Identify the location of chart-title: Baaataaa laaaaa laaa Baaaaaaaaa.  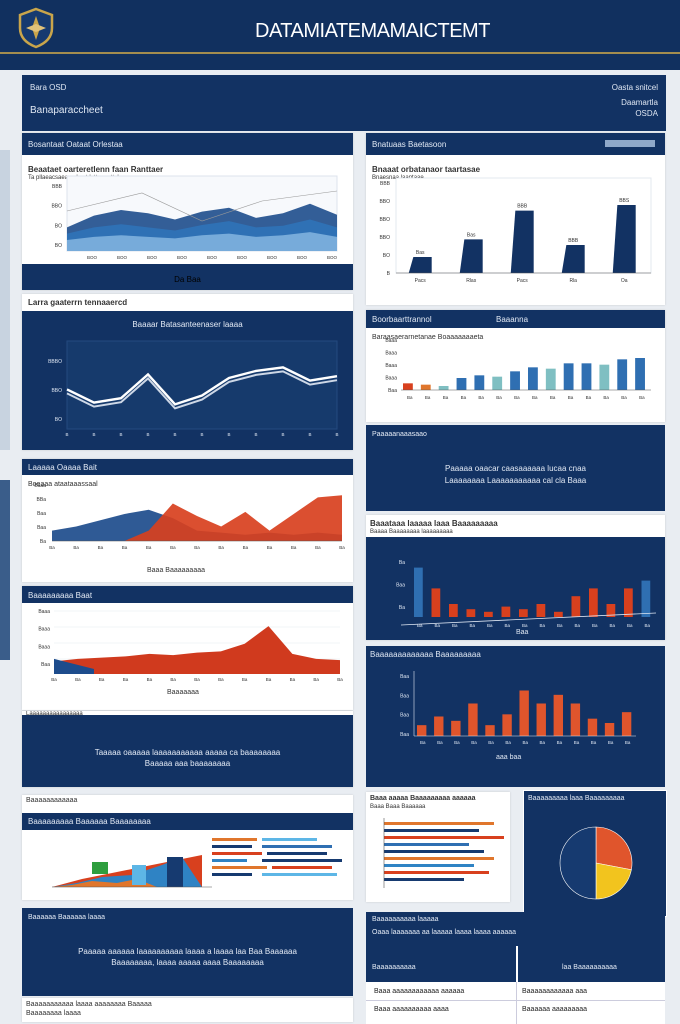
(434, 523).